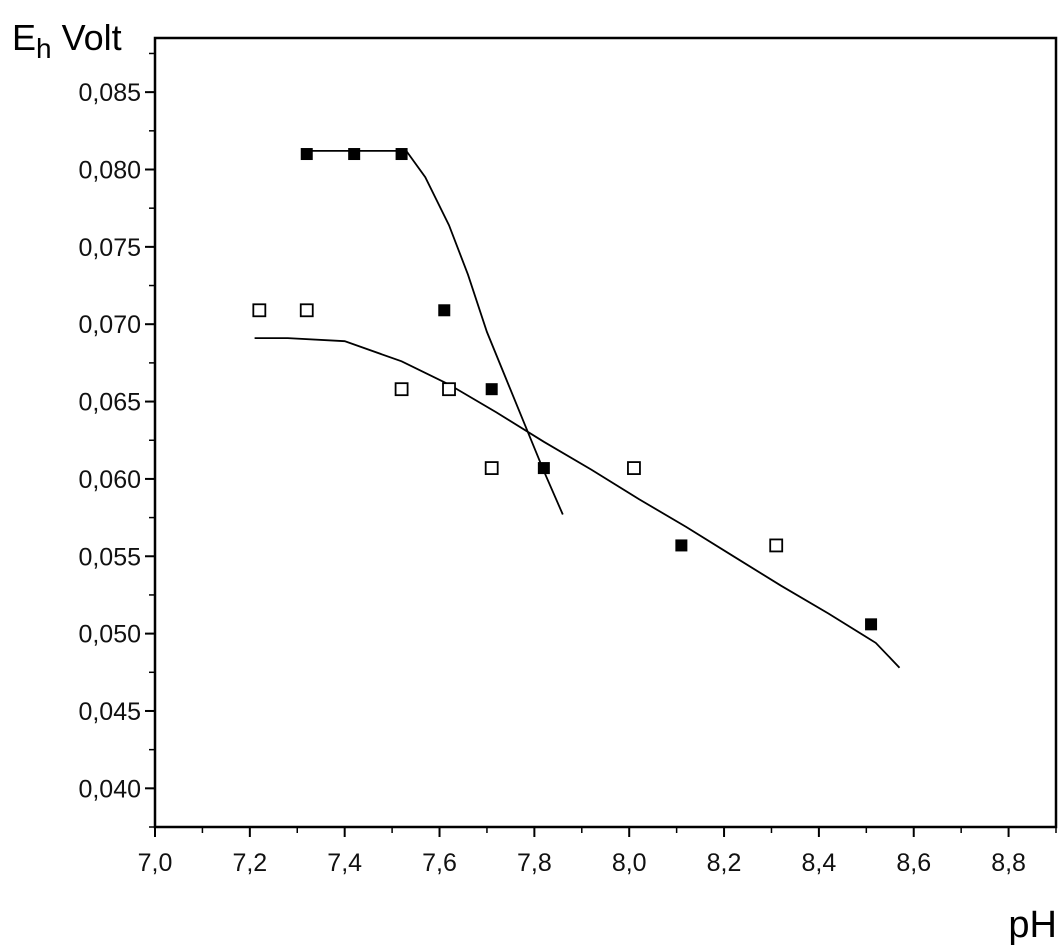 The width and height of the screenshot is (1064, 952). Describe the element at coordinates (109, 171) in the screenshot. I see `y-tick-label: 0,080` at that location.